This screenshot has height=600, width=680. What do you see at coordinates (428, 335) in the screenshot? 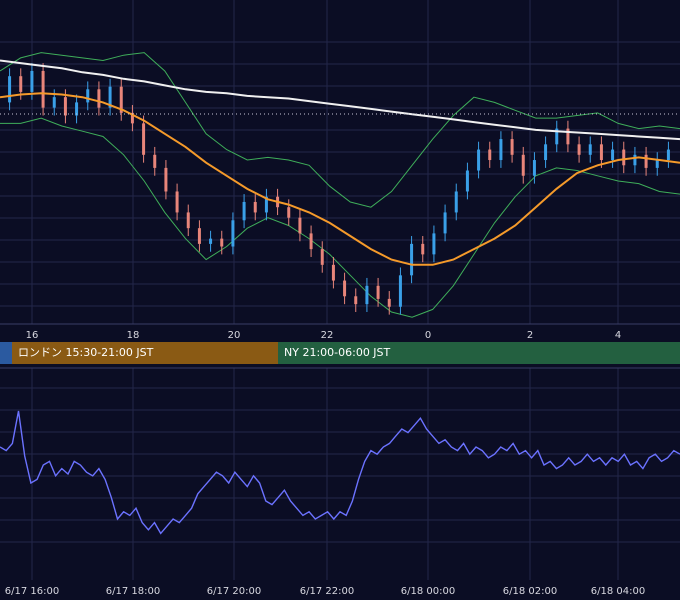
I see `price-x-tick-label: 0` at bounding box center [428, 335].